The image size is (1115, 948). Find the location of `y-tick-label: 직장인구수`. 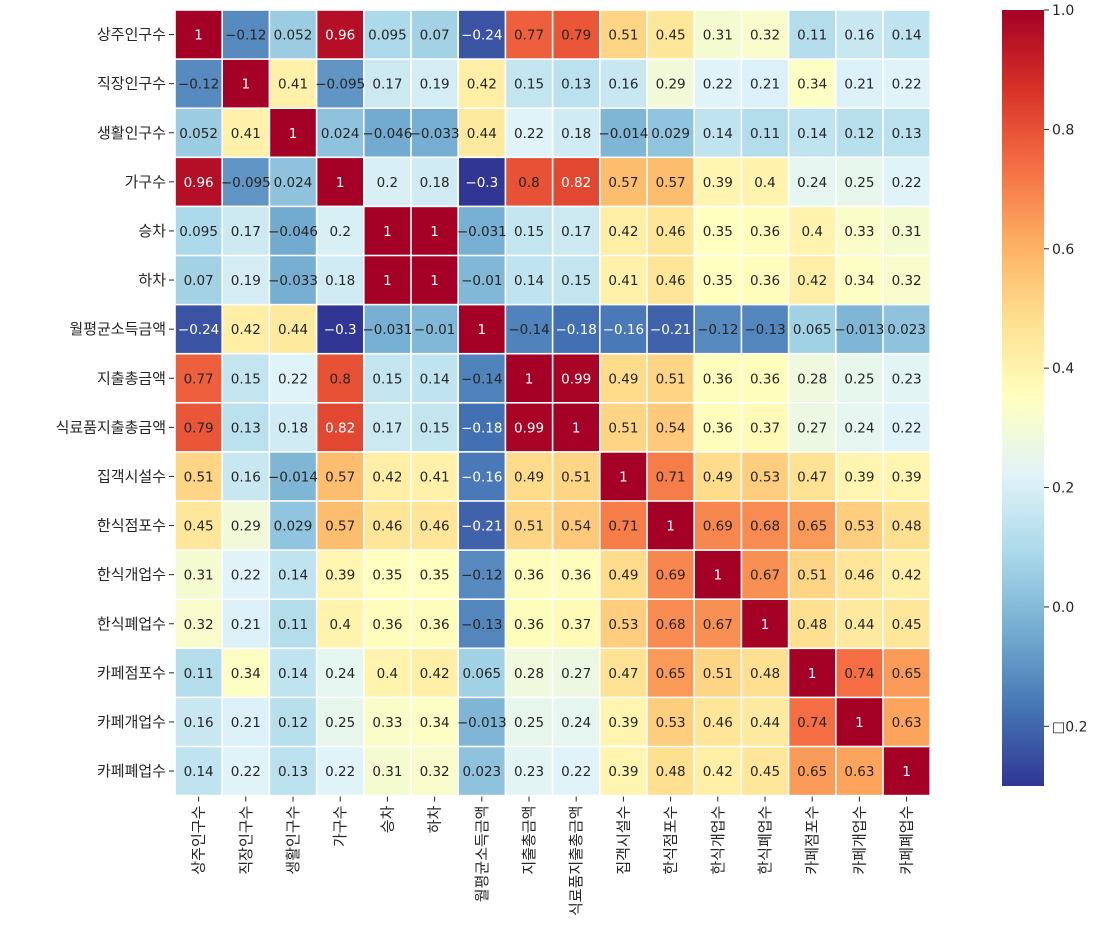

y-tick-label: 직장인구수 is located at coordinates (131, 84).